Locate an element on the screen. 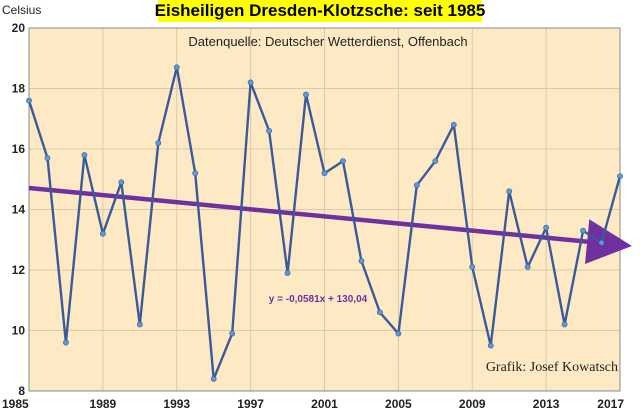  x-tick-label: 2013 is located at coordinates (546, 404).